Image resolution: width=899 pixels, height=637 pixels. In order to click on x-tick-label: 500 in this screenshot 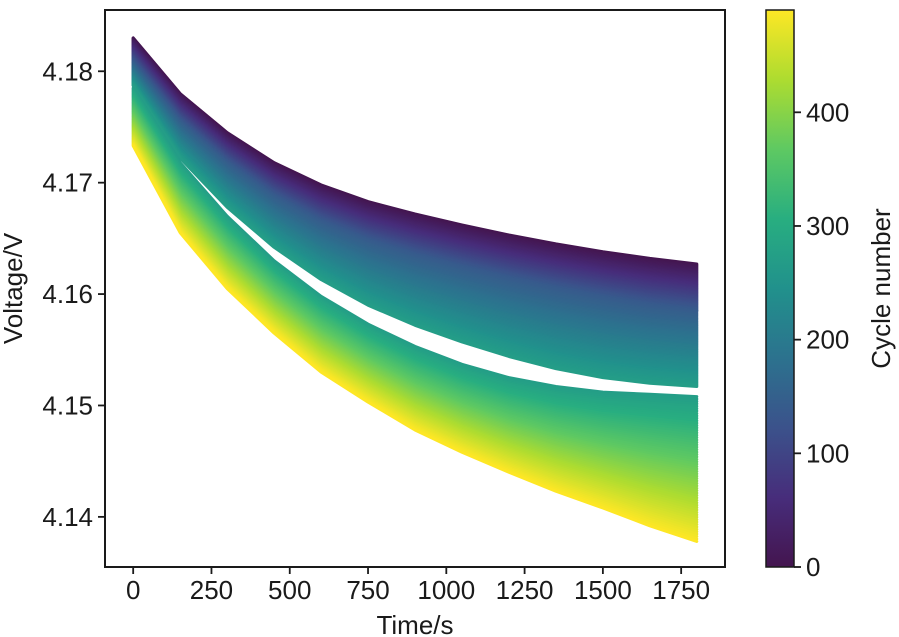, I will do `click(289, 590)`.